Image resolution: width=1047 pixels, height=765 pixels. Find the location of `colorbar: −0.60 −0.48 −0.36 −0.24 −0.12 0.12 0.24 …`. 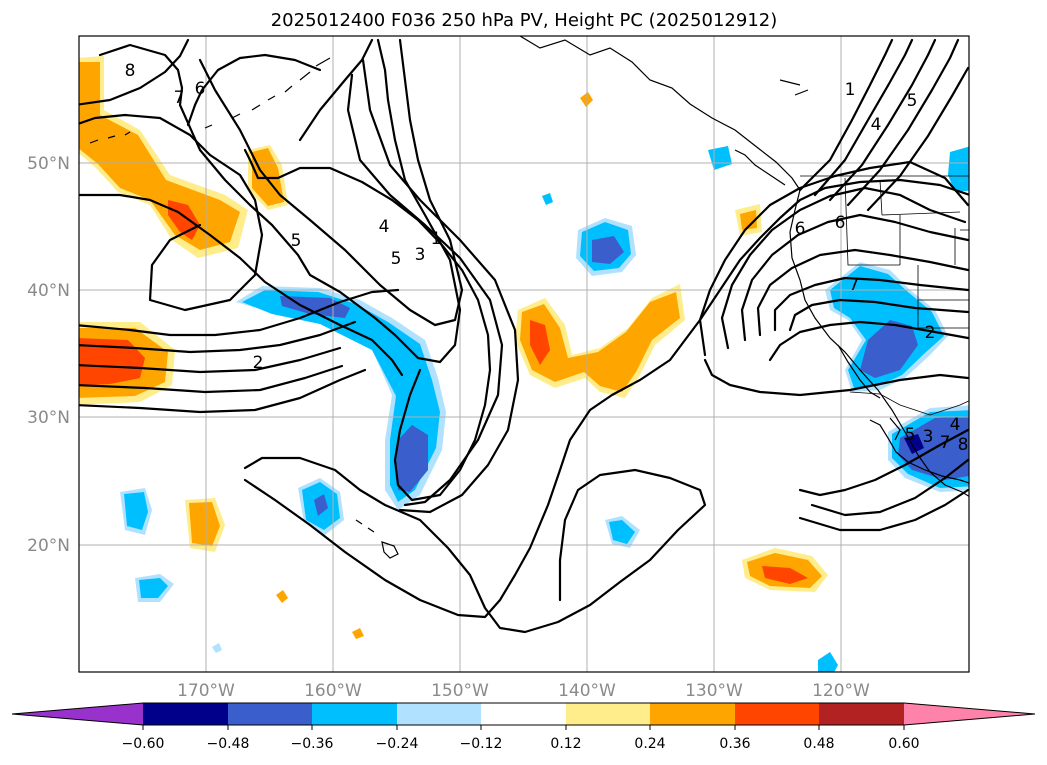

colorbar: −0.60 −0.48 −0.36 −0.24 −0.12 0.12 0.24 … is located at coordinates (523, 727).